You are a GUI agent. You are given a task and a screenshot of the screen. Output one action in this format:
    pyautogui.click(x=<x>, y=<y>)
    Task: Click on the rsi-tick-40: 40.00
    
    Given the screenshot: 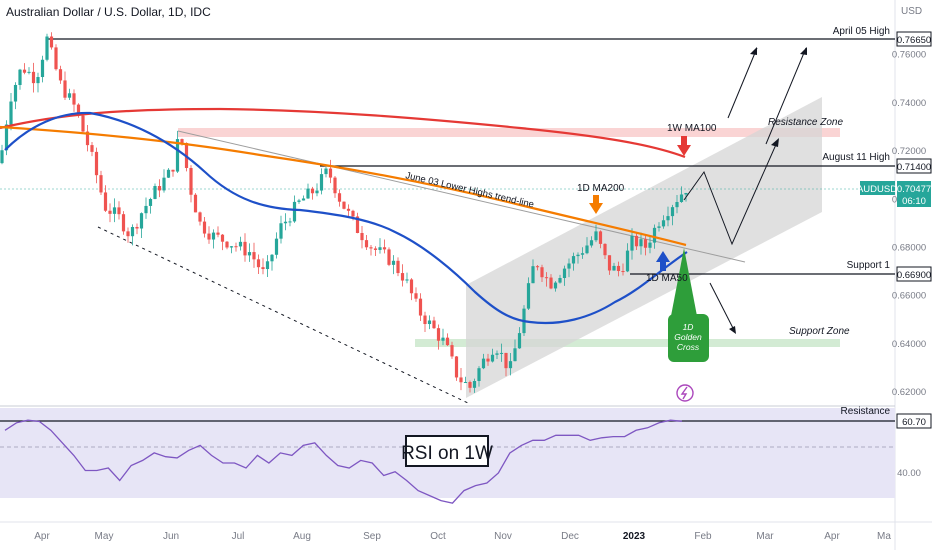 What is the action you would take?
    pyautogui.click(x=909, y=473)
    